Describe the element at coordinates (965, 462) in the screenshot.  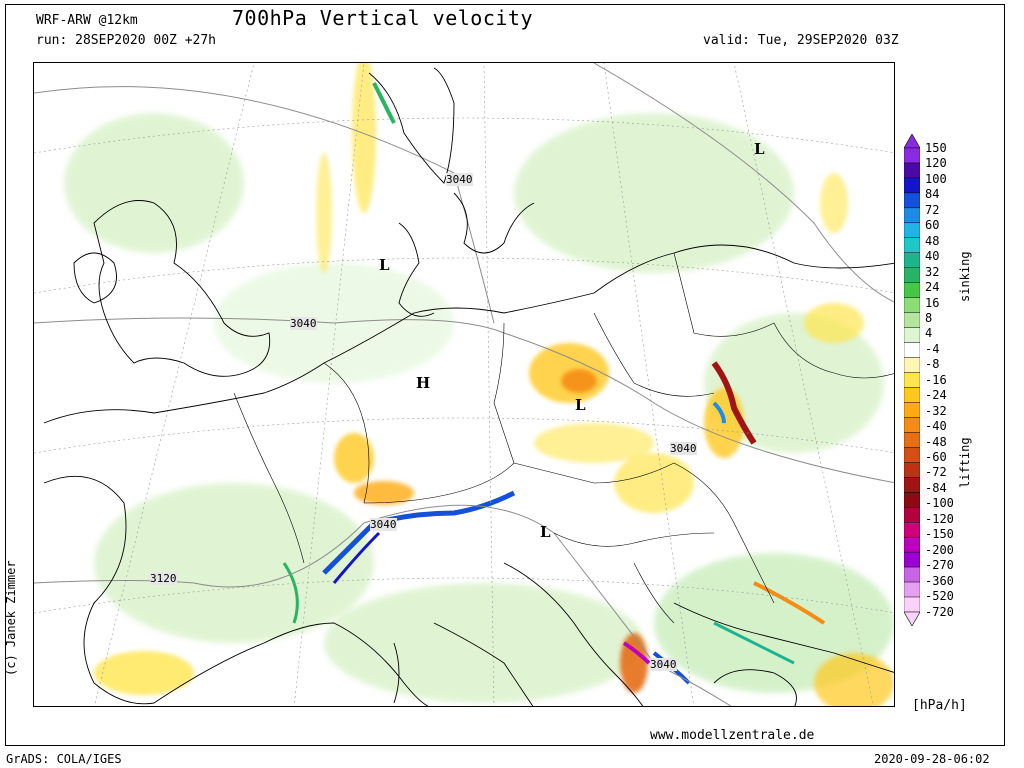
I see `lifting-label: lifting` at that location.